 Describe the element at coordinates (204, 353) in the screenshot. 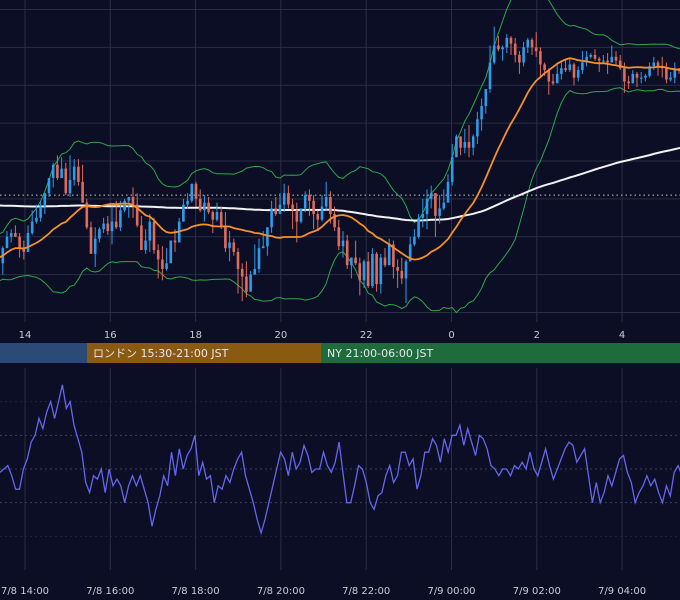

I see `session-london-block` at that location.